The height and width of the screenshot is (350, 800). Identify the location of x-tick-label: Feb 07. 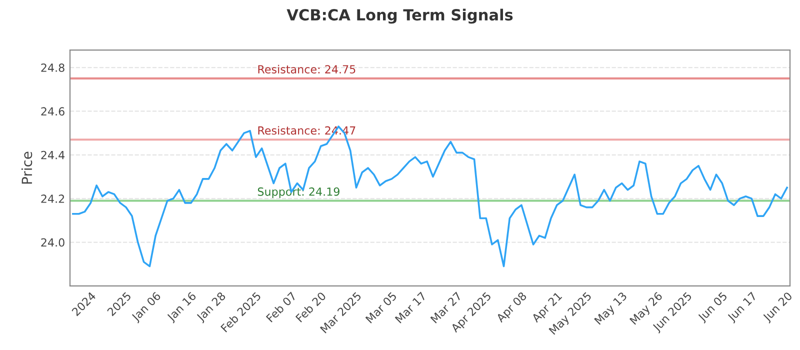
(281, 307).